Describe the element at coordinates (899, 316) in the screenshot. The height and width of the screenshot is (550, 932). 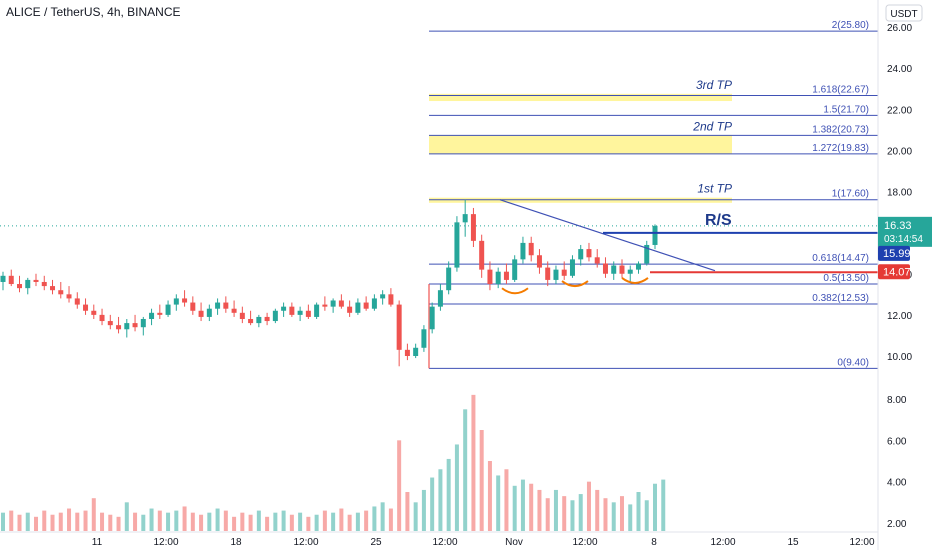
I see `price-tick-label: 12.00` at that location.